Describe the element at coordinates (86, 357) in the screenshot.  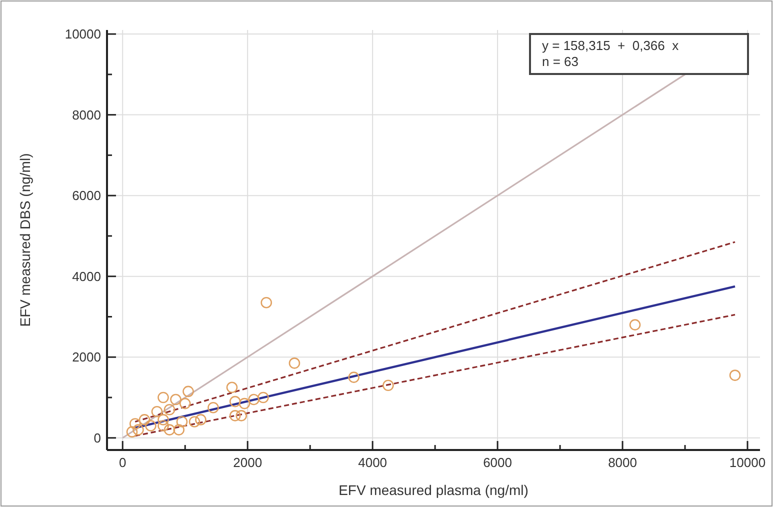
I see `y-tick-label: 2000` at that location.